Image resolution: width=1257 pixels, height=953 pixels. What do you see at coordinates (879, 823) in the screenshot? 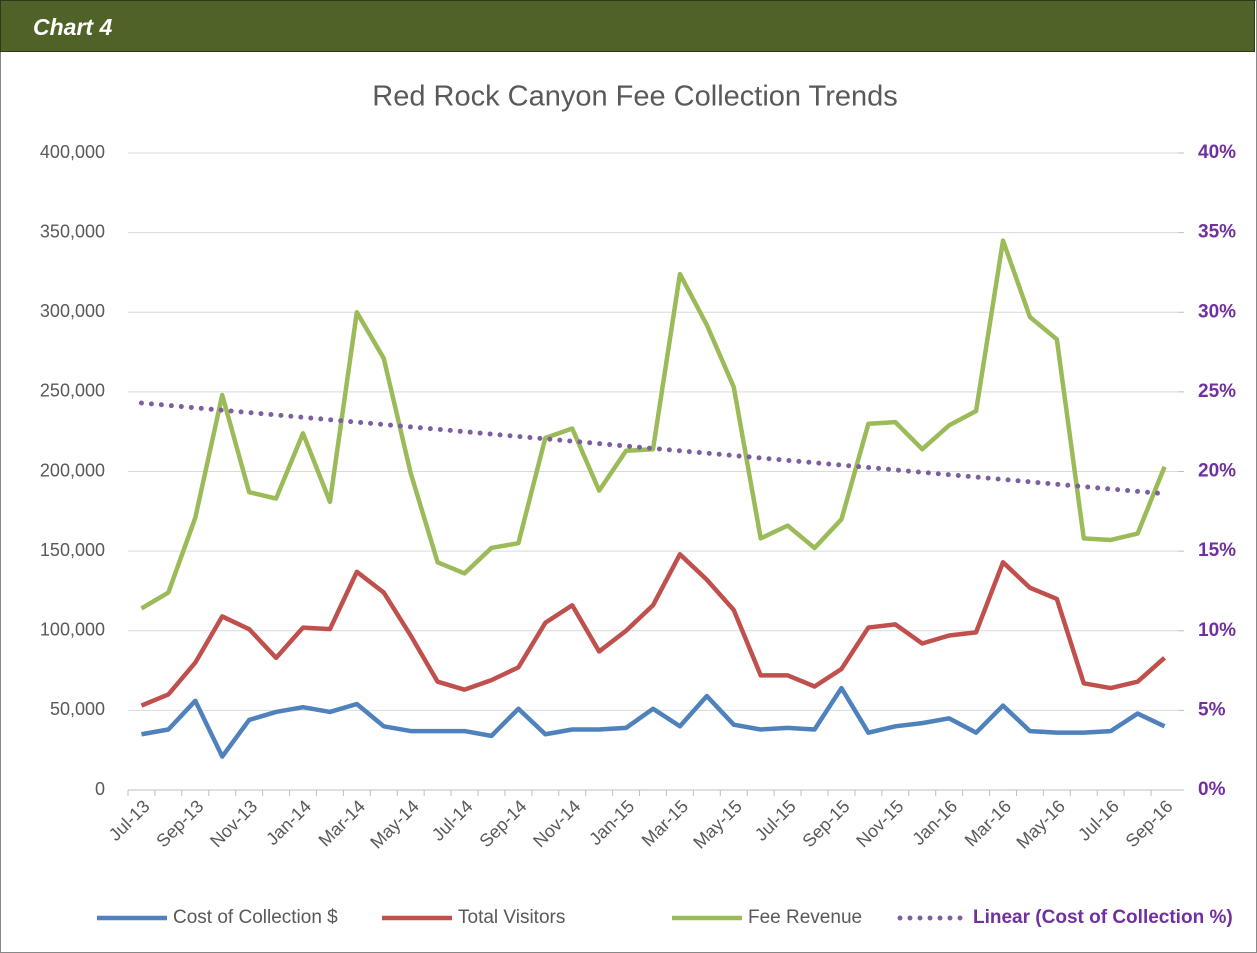
I see `x-tick-label: Nov-15` at bounding box center [879, 823].